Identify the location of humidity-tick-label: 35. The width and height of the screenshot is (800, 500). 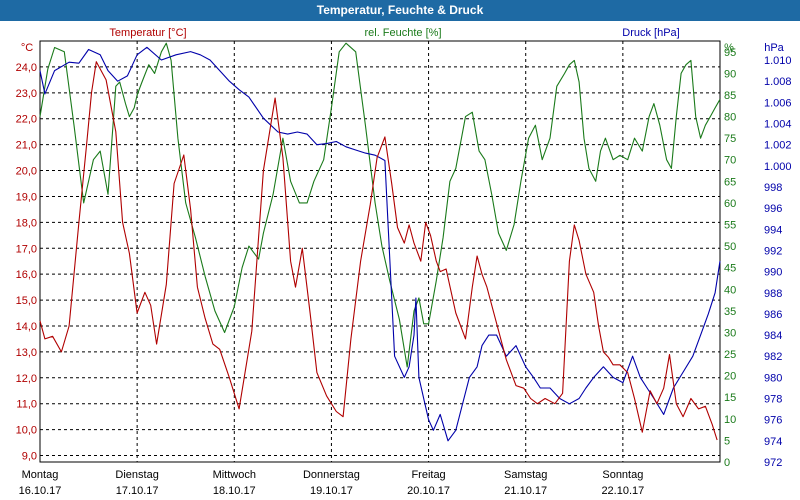
(730, 312).